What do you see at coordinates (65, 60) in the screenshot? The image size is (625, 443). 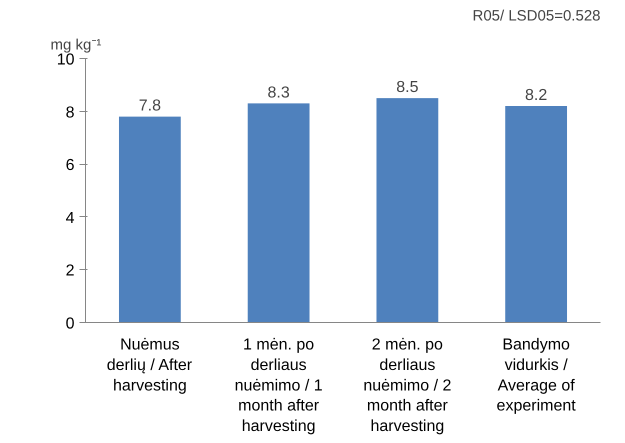 I see `y-tick-label: 10` at bounding box center [65, 60].